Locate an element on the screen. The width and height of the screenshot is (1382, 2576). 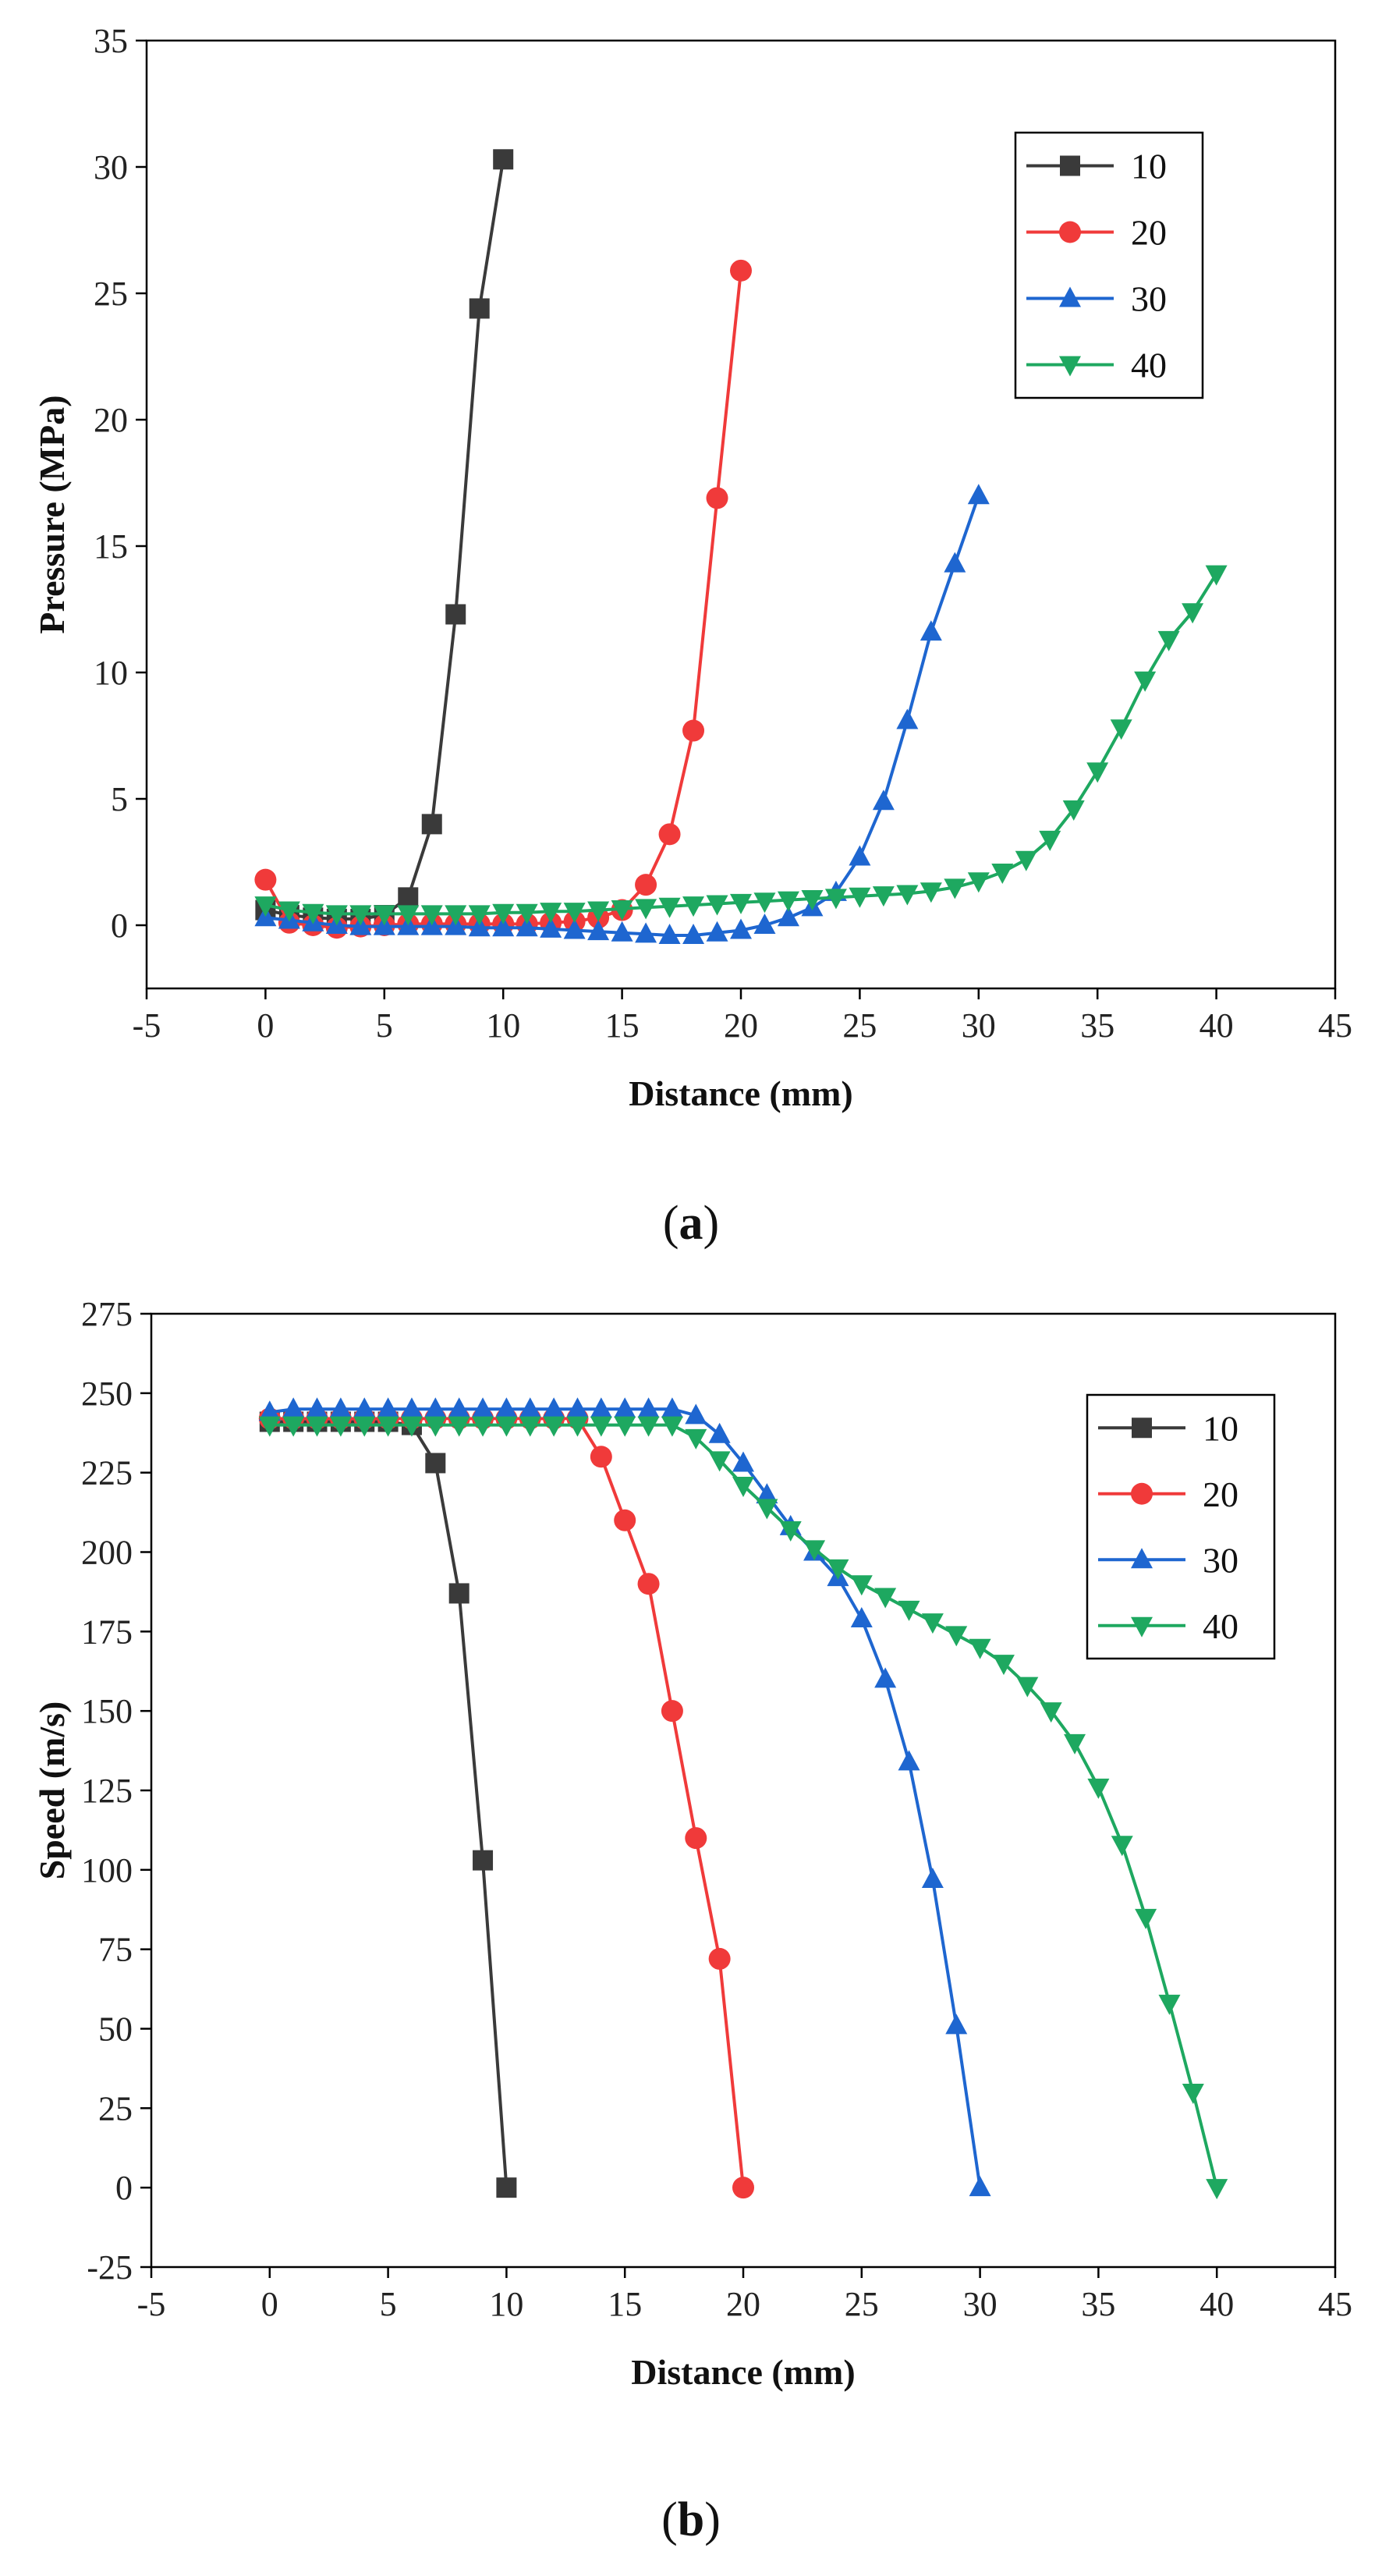
y-tick-label: 15 is located at coordinates (111, 546).